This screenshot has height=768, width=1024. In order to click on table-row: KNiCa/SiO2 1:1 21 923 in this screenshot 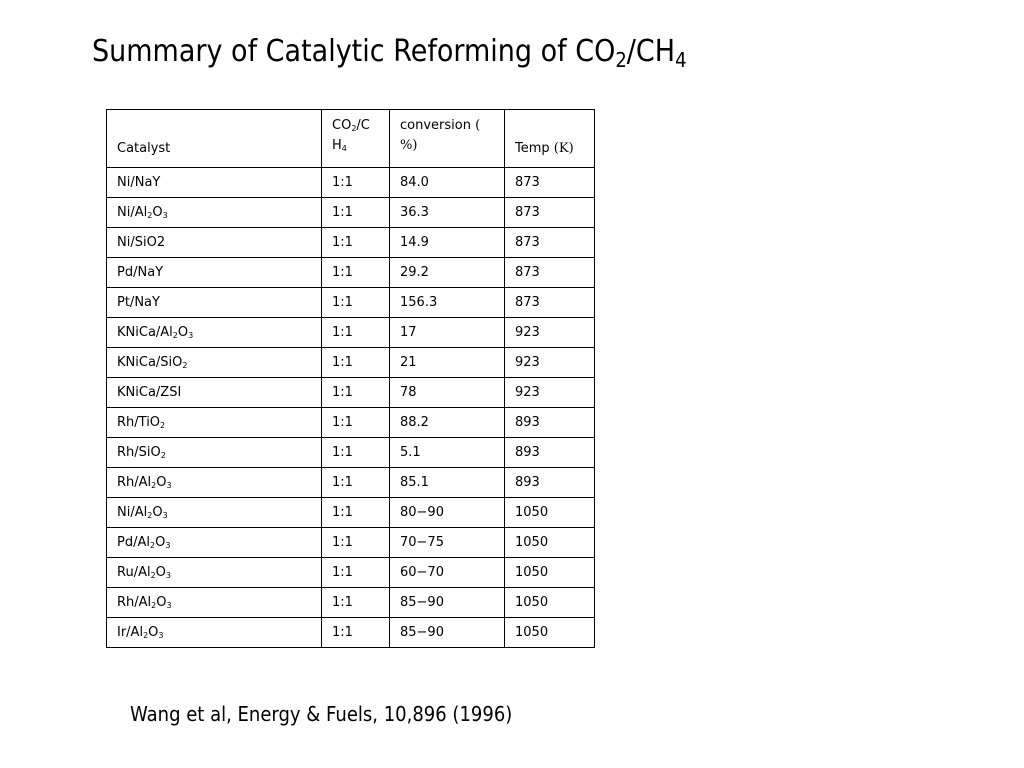, I will do `click(350, 362)`.